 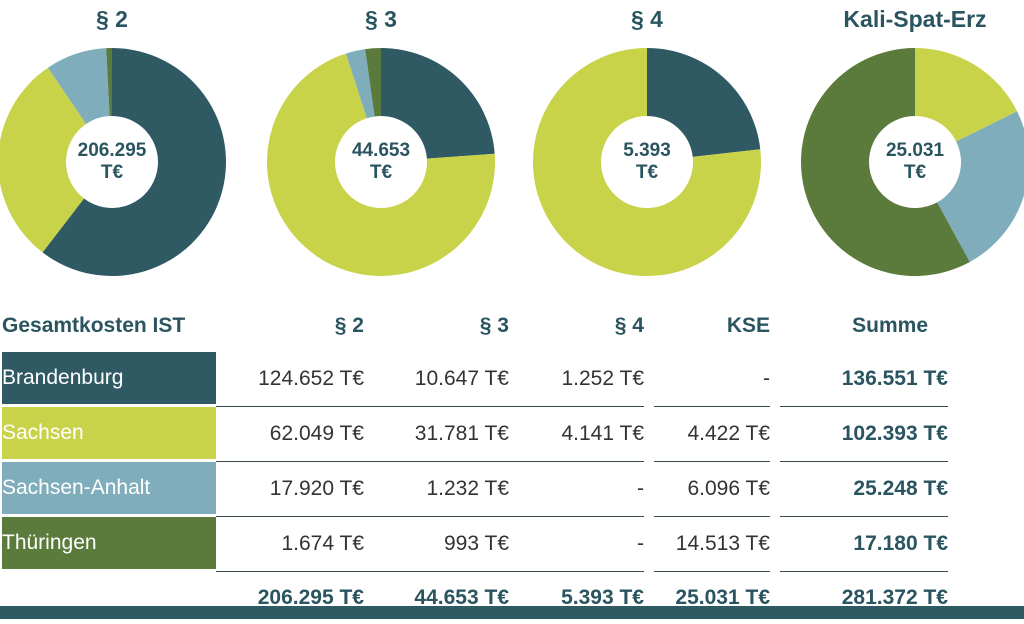 I want to click on cell-p4: 4.141 T€, so click(x=576, y=434).